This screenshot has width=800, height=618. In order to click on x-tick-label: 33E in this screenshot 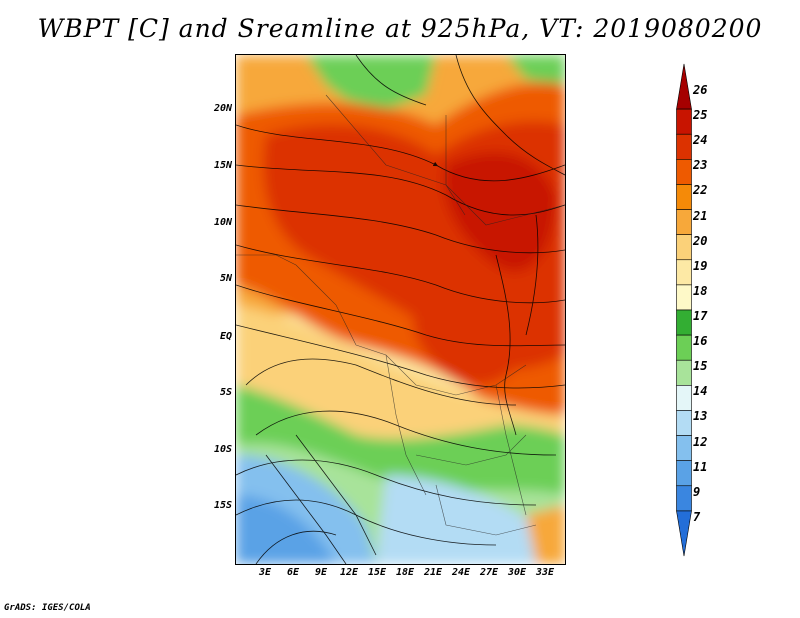, I will do `click(545, 572)`.